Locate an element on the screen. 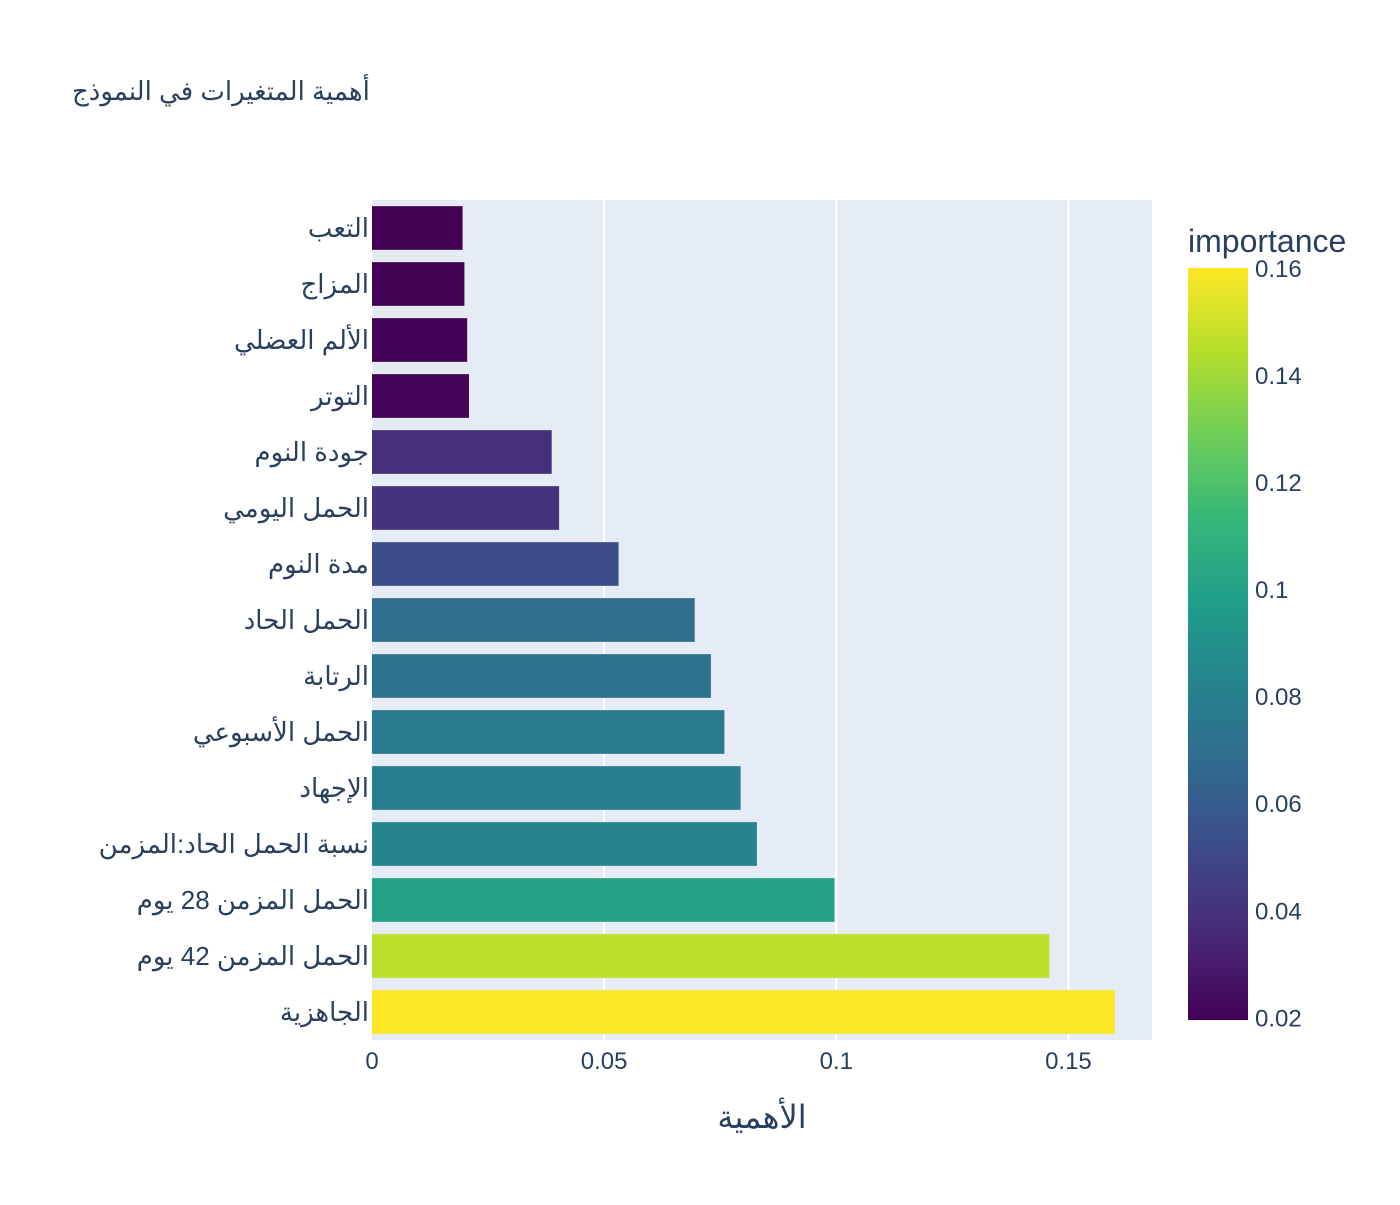  chart-title: أهمية المتغيرات في النموذج is located at coordinates (221, 90).